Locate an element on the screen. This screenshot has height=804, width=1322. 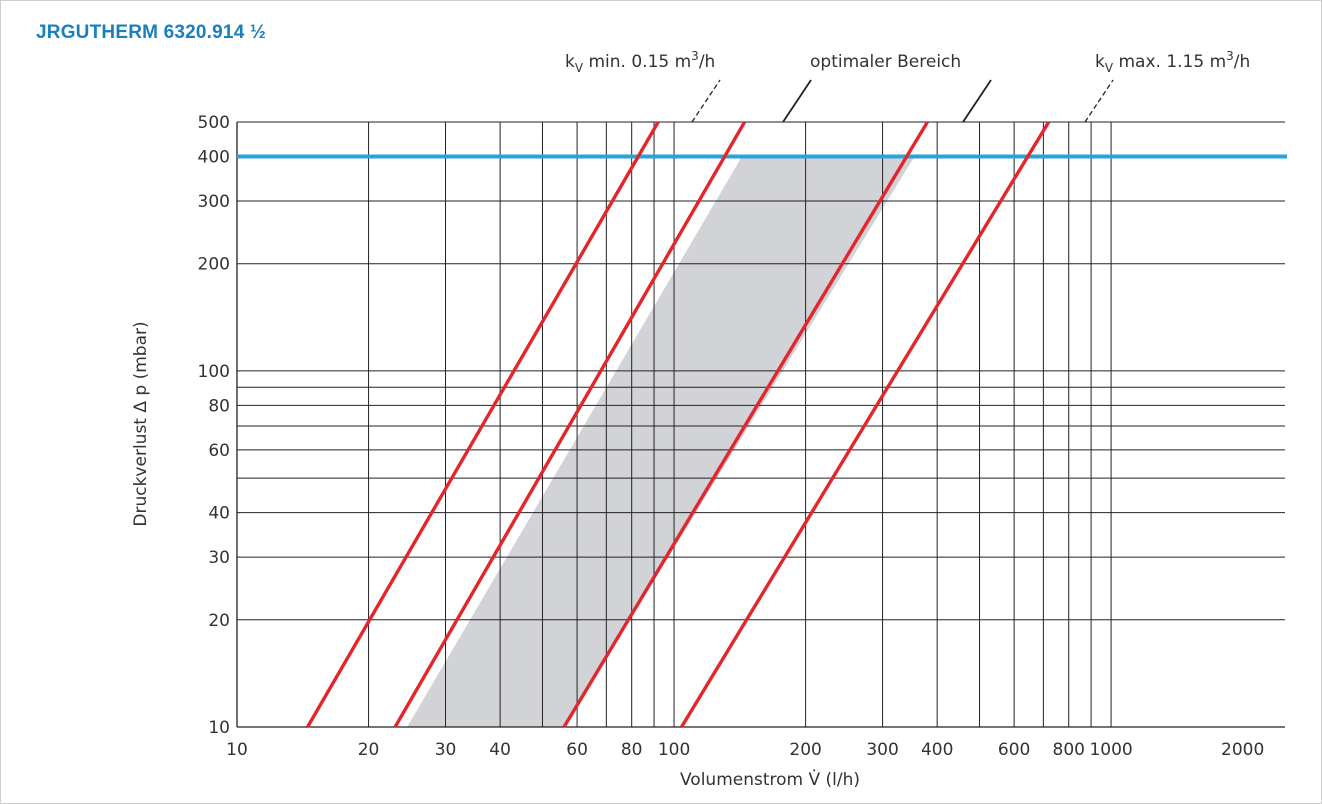
y-tick-label-10: 10 is located at coordinates (219, 728).